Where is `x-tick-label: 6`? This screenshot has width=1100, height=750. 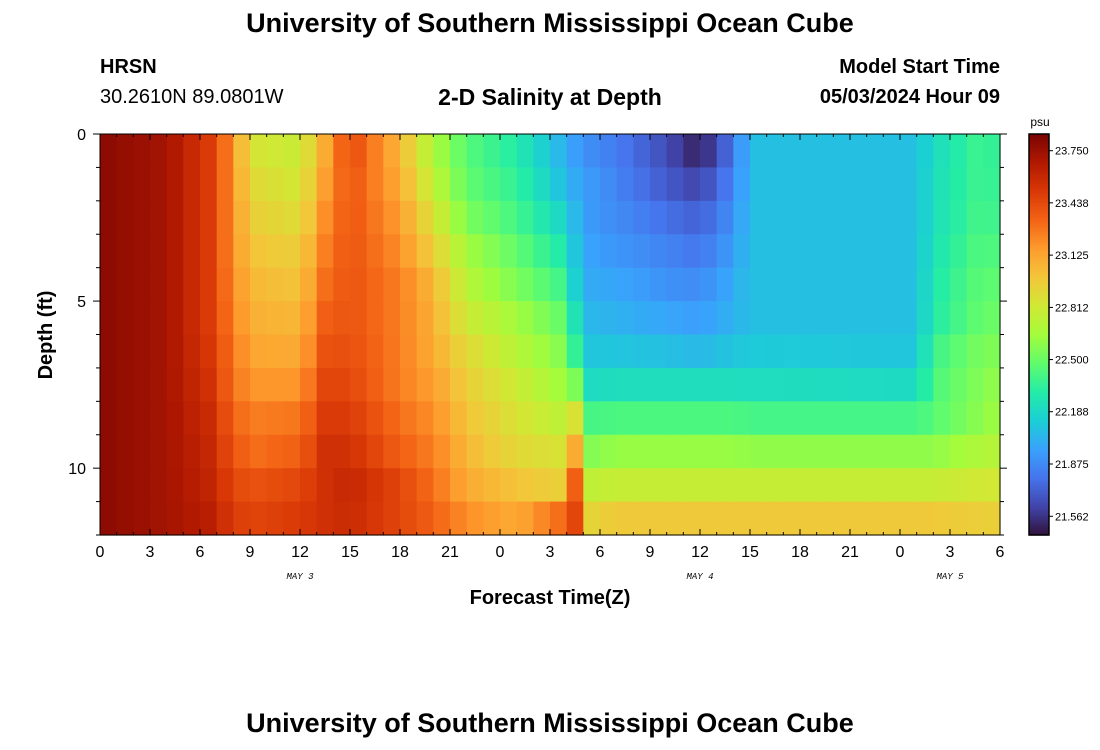
x-tick-label: 6 is located at coordinates (200, 552).